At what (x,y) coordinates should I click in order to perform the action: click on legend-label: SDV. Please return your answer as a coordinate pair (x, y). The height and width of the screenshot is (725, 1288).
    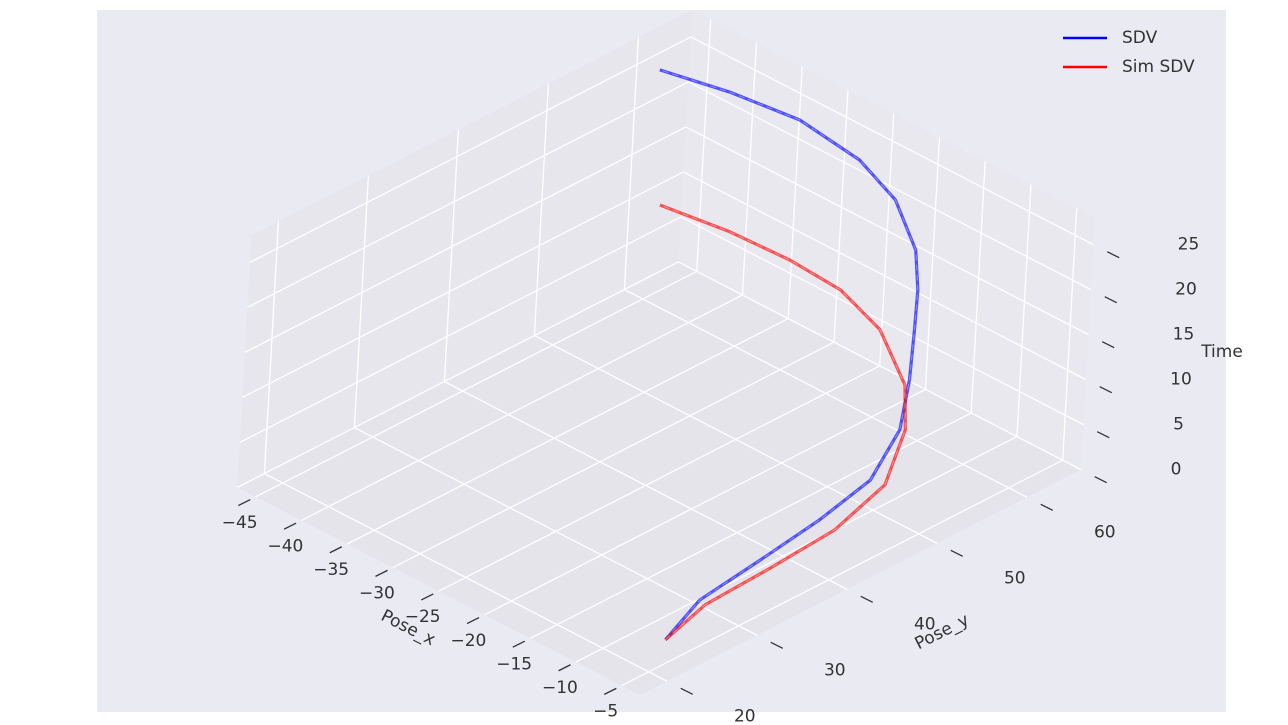
    Looking at the image, I should click on (1140, 38).